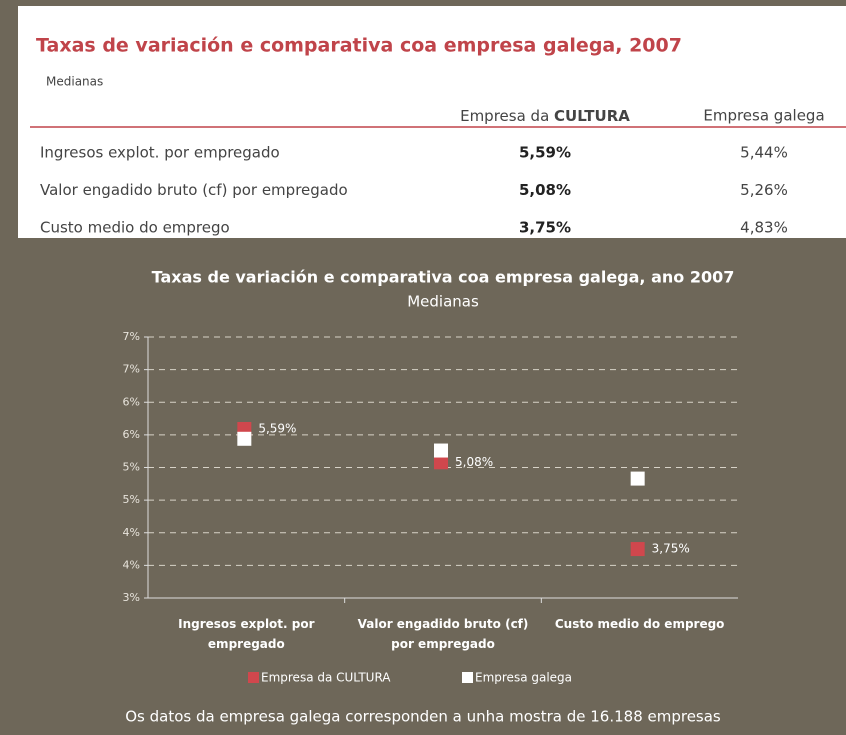 The height and width of the screenshot is (735, 846). What do you see at coordinates (545, 190) in the screenshot?
I see `cell: 5,08%` at bounding box center [545, 190].